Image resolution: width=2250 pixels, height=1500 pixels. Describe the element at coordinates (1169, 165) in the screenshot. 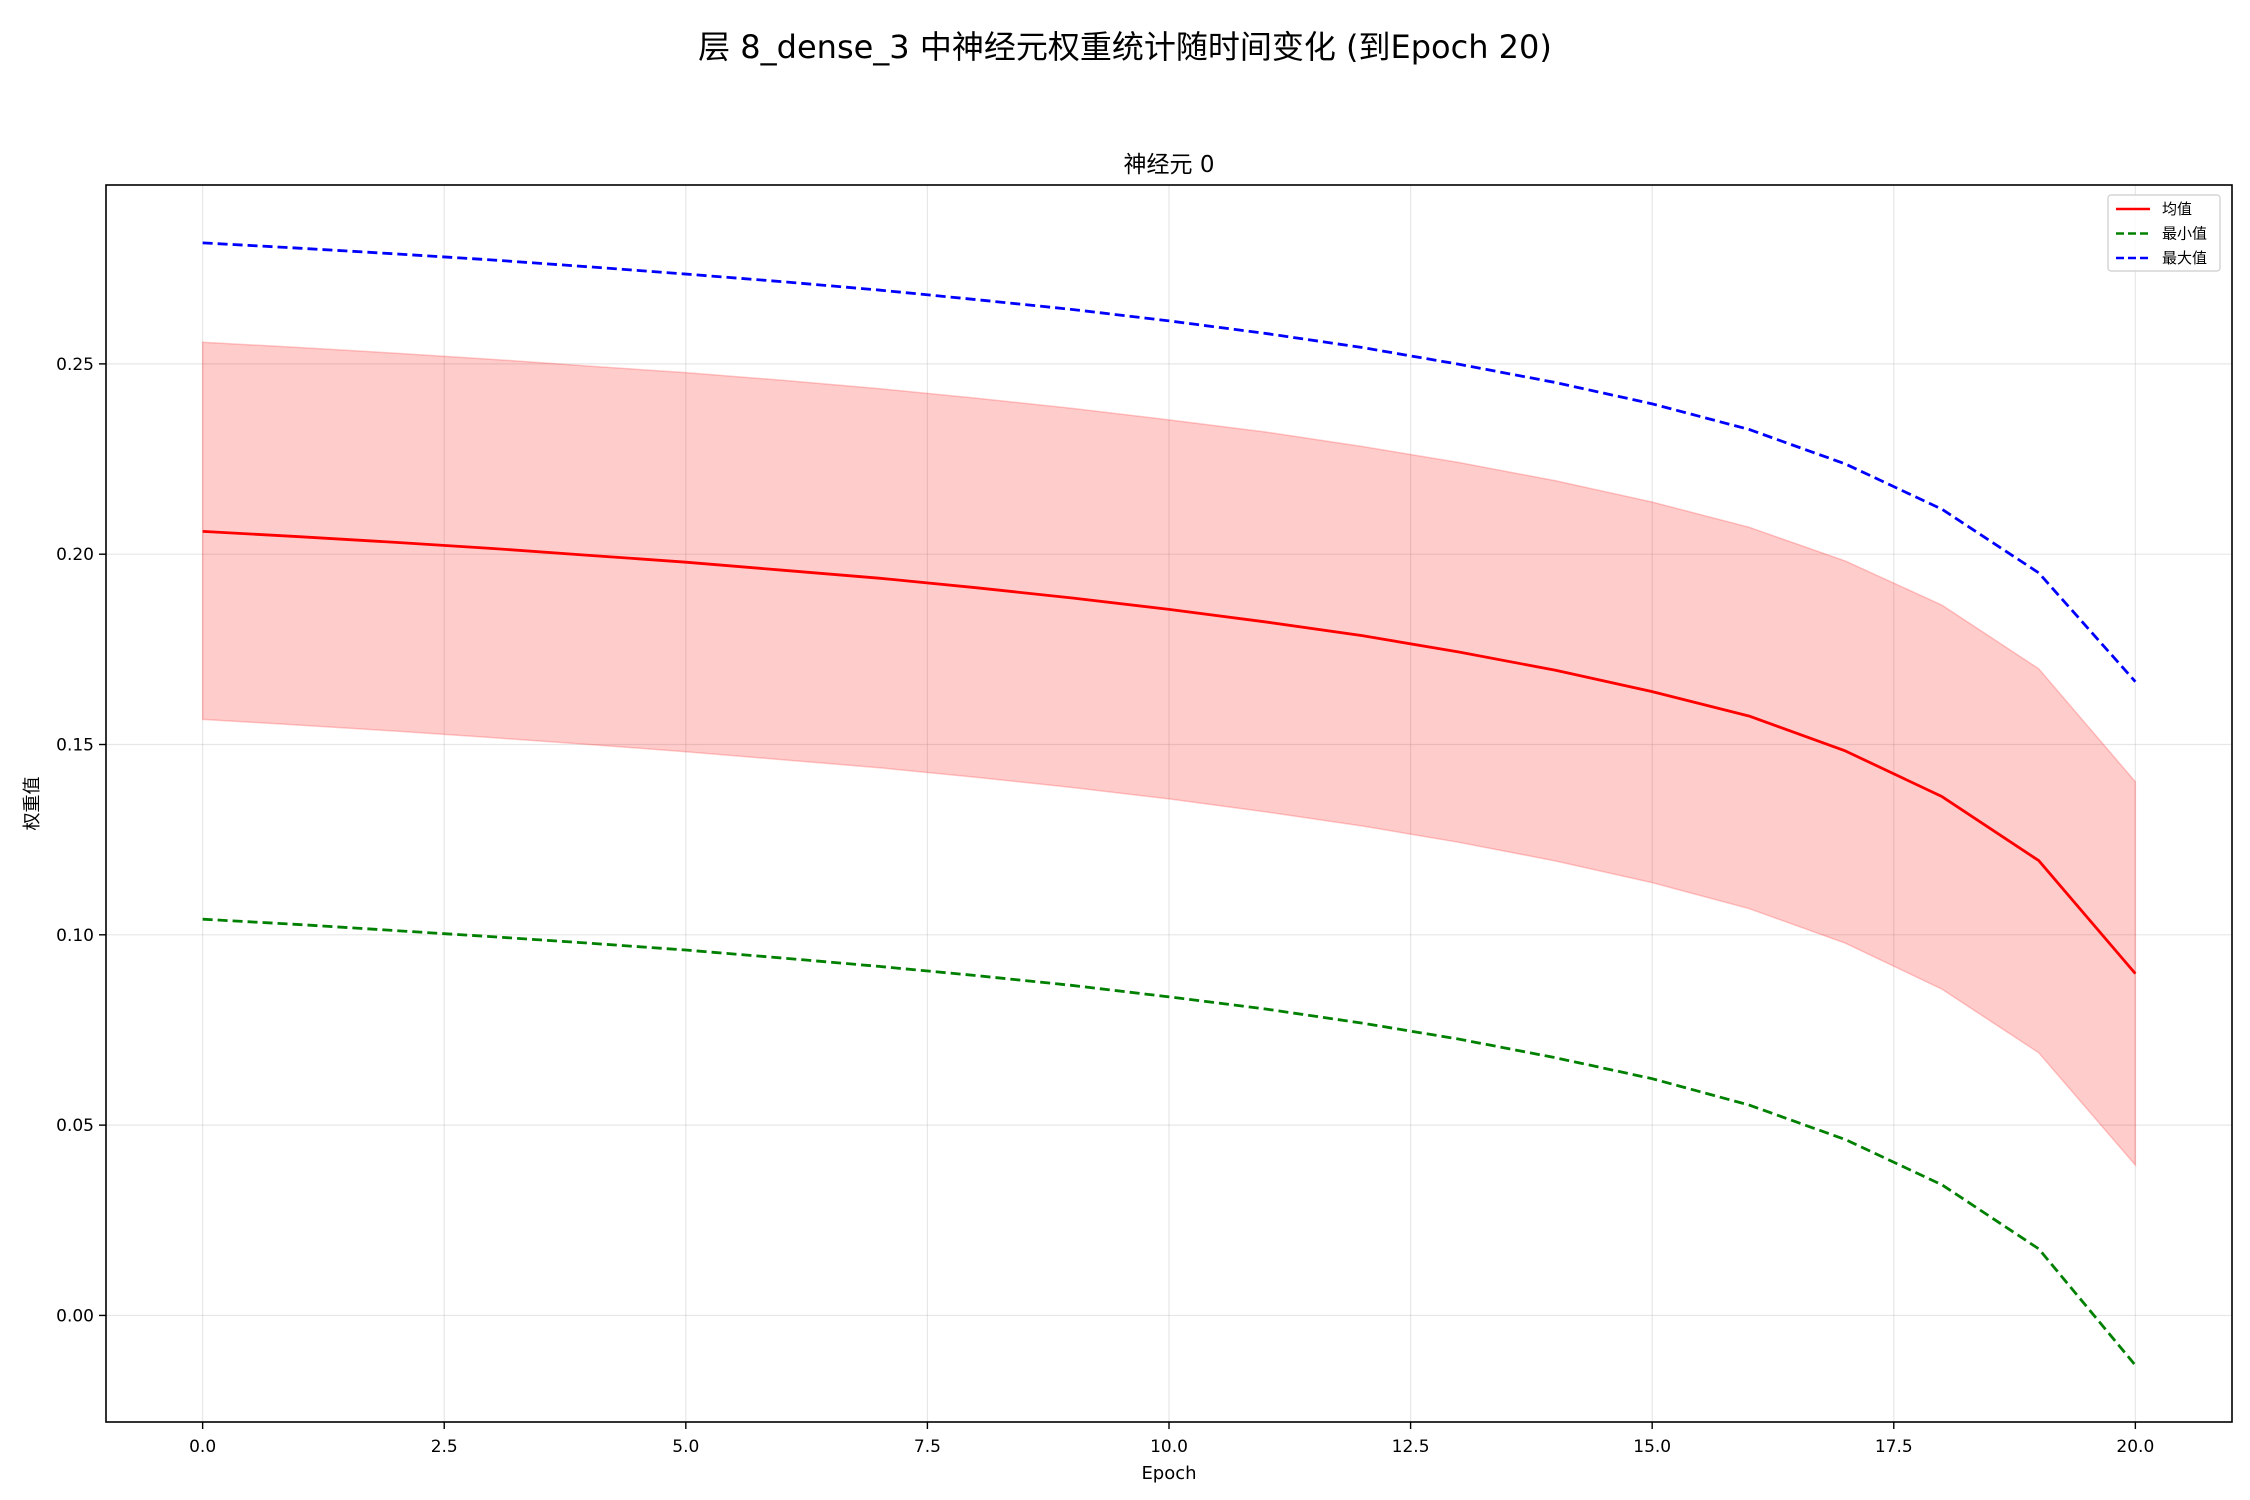

I see `axes-title: 神经元 0` at that location.